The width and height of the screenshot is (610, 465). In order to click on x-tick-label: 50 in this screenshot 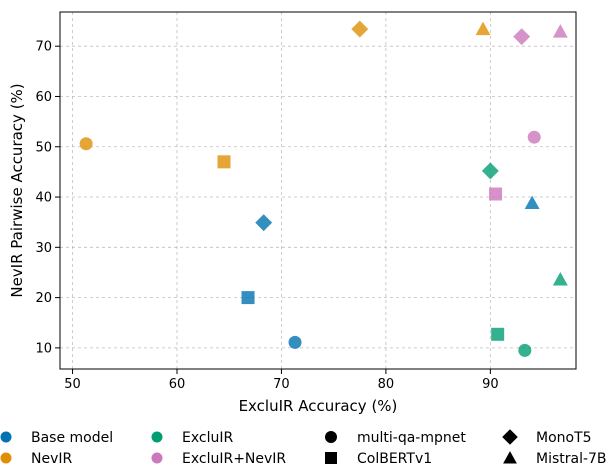, I will do `click(72, 384)`.